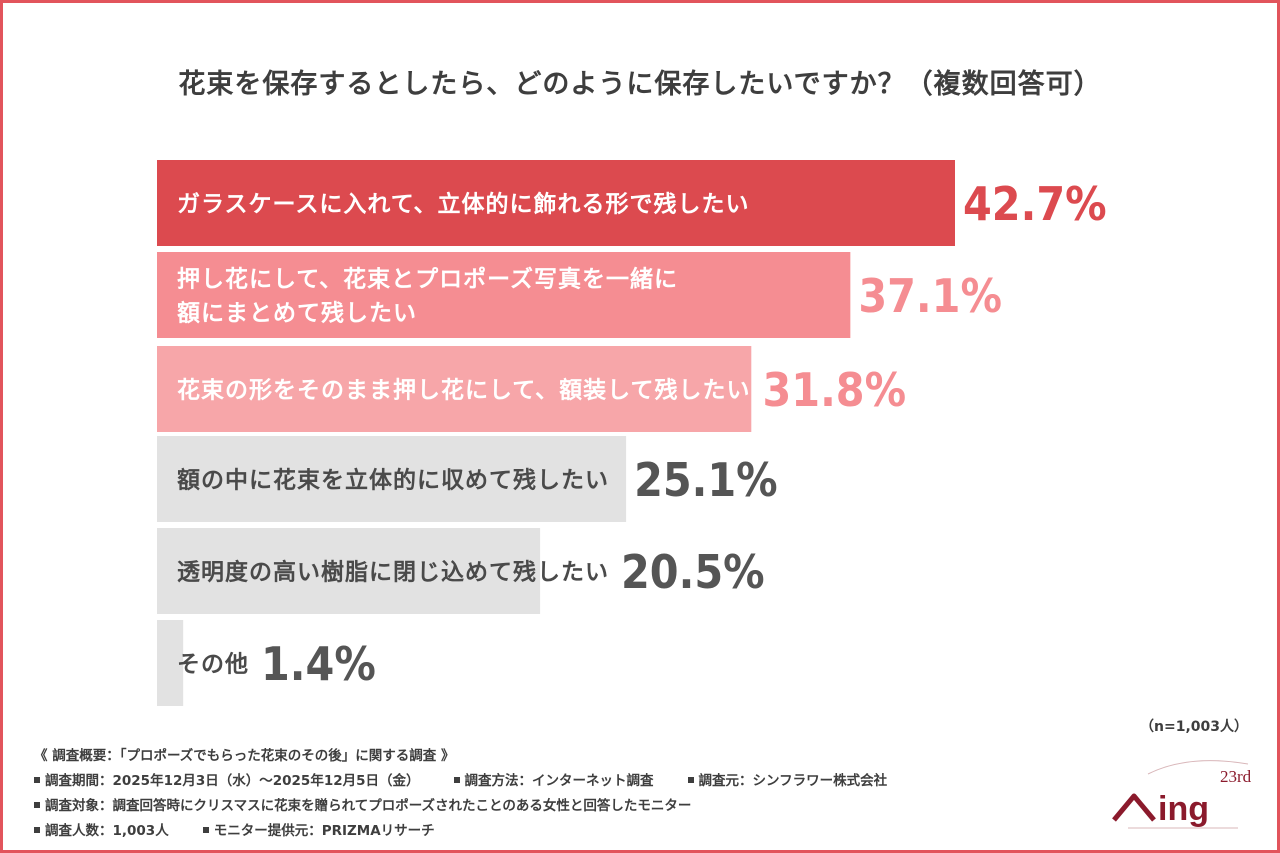 This screenshot has height=853, width=1280. Describe the element at coordinates (793, 781) in the screenshot. I see `survey-source: 調査元：シンフラワー株式会社` at that location.